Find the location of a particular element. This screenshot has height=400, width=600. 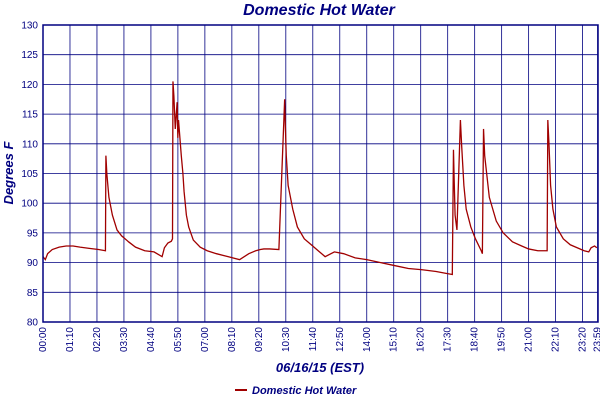

x-tick-label: 18:40 is located at coordinates (475, 339).